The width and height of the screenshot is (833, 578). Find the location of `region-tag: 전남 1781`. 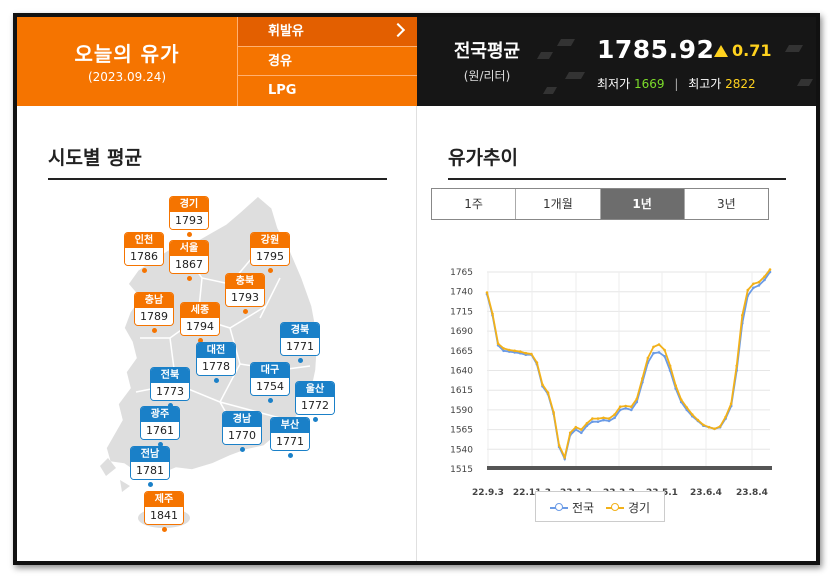

region-tag: 전남 1781 is located at coordinates (150, 463).